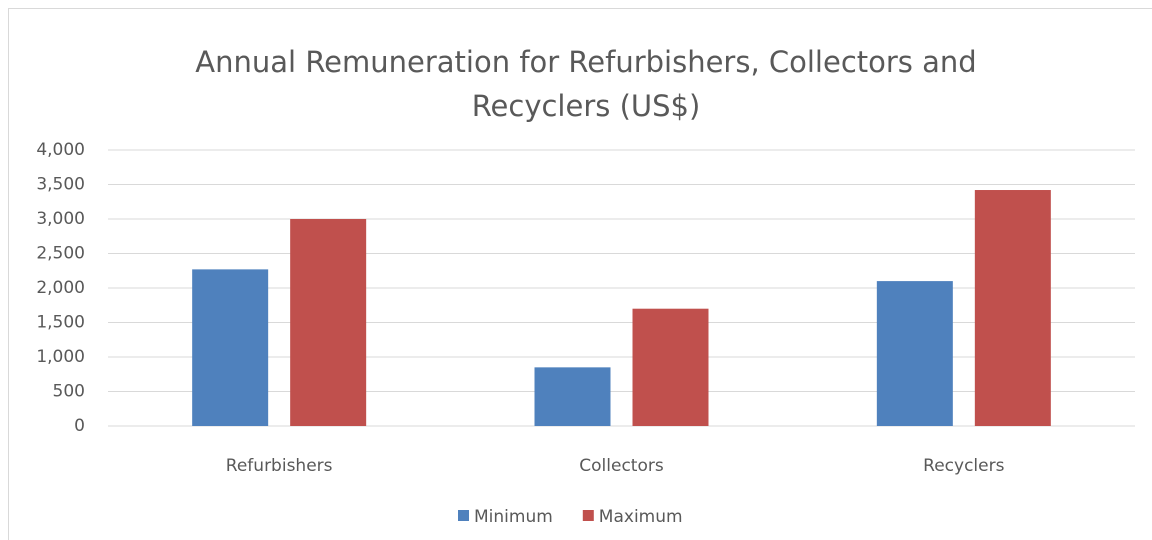  What do you see at coordinates (60, 288) in the screenshot?
I see `y-tick-label: 2,000` at bounding box center [60, 288].